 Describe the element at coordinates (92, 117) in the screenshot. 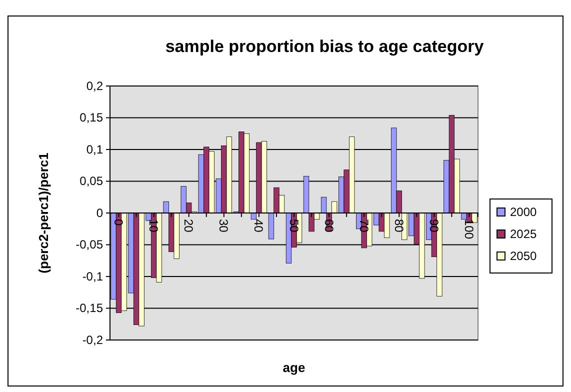

I see `y-tick-label: 0,15` at that location.